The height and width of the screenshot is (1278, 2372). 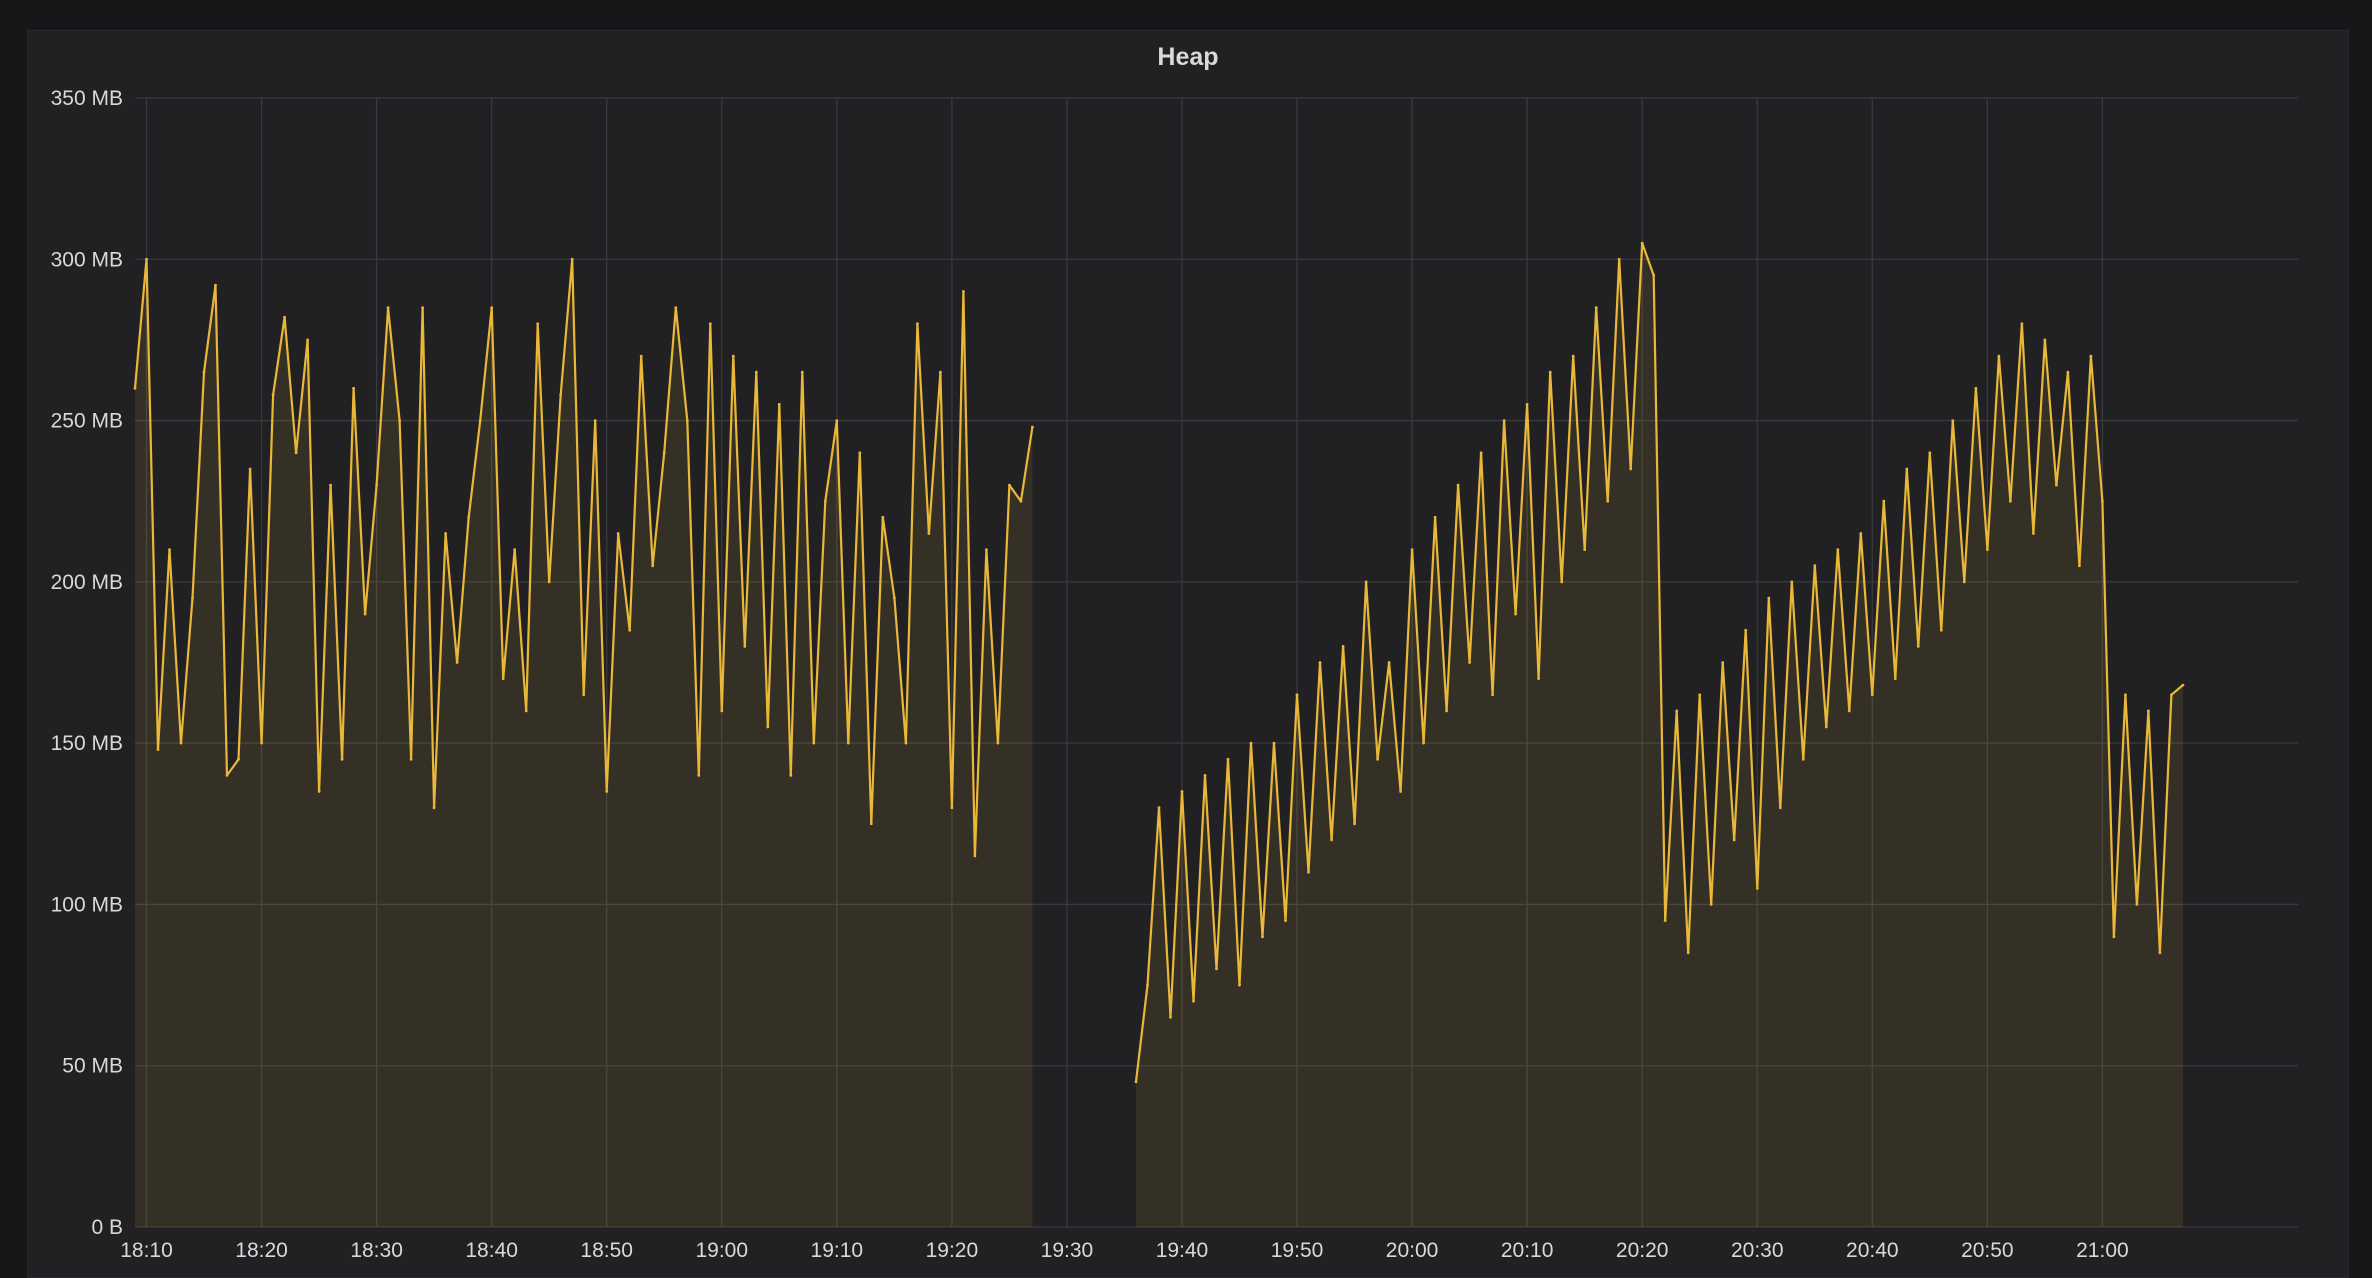 I want to click on y-tick-label: 350 MB, so click(x=87, y=98).